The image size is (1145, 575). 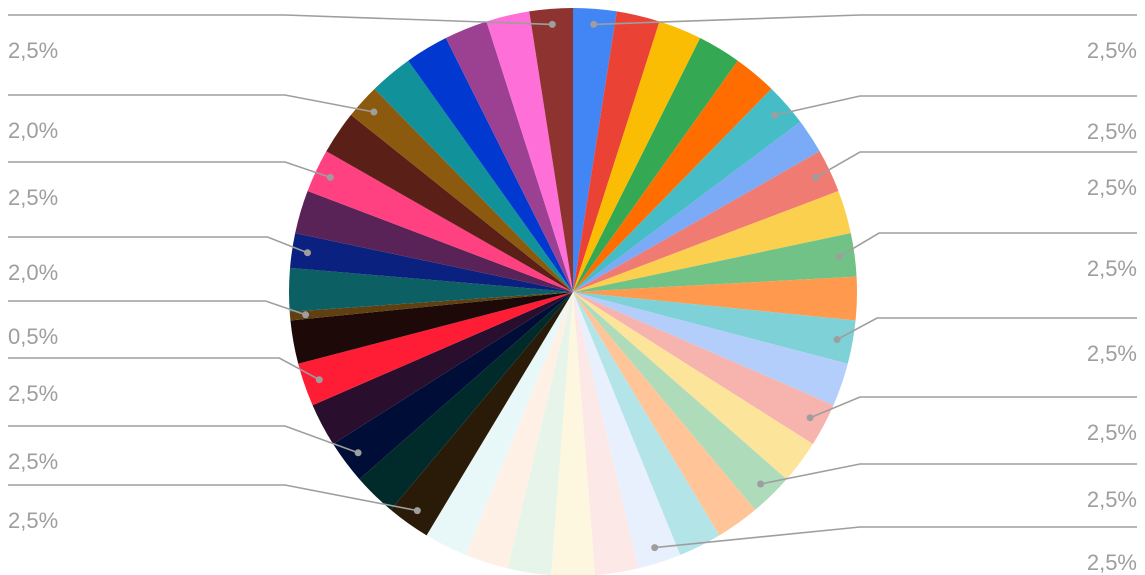 I want to click on data-label-right-1: 2,5%, so click(x=1112, y=50).